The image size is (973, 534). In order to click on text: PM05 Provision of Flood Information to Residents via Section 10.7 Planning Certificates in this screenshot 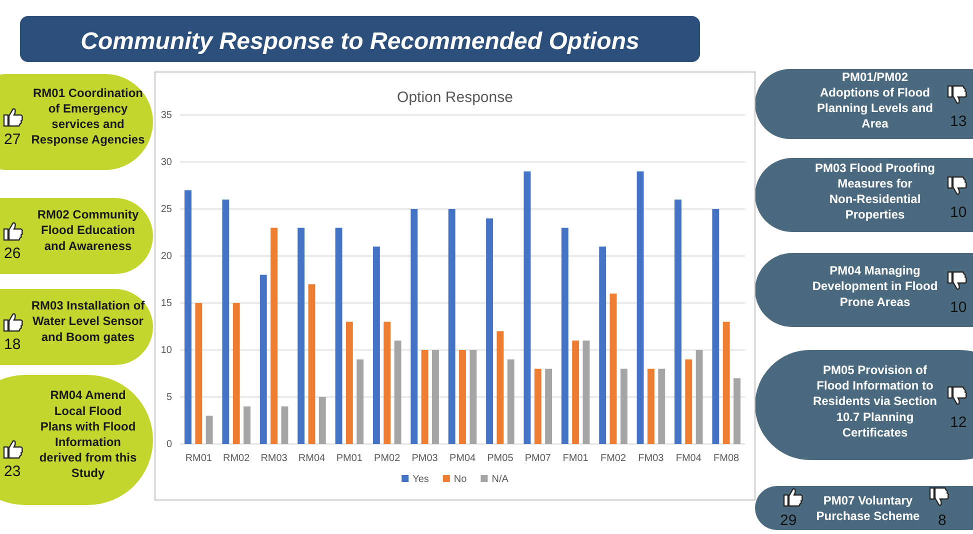, I will do `click(875, 401)`.